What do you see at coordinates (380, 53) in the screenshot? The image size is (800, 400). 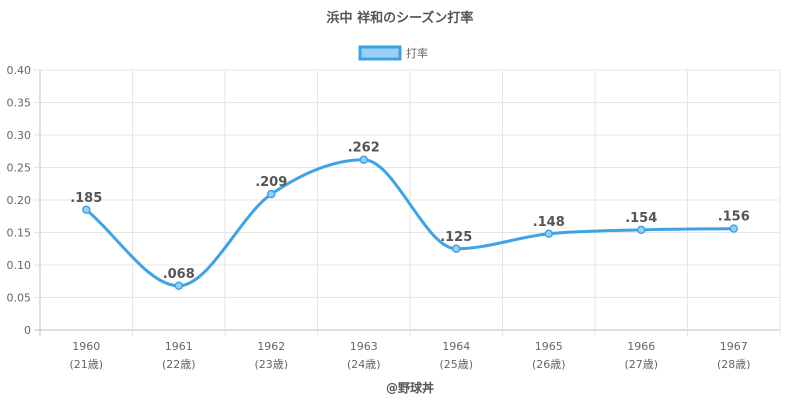 I see `legend-swatch` at bounding box center [380, 53].